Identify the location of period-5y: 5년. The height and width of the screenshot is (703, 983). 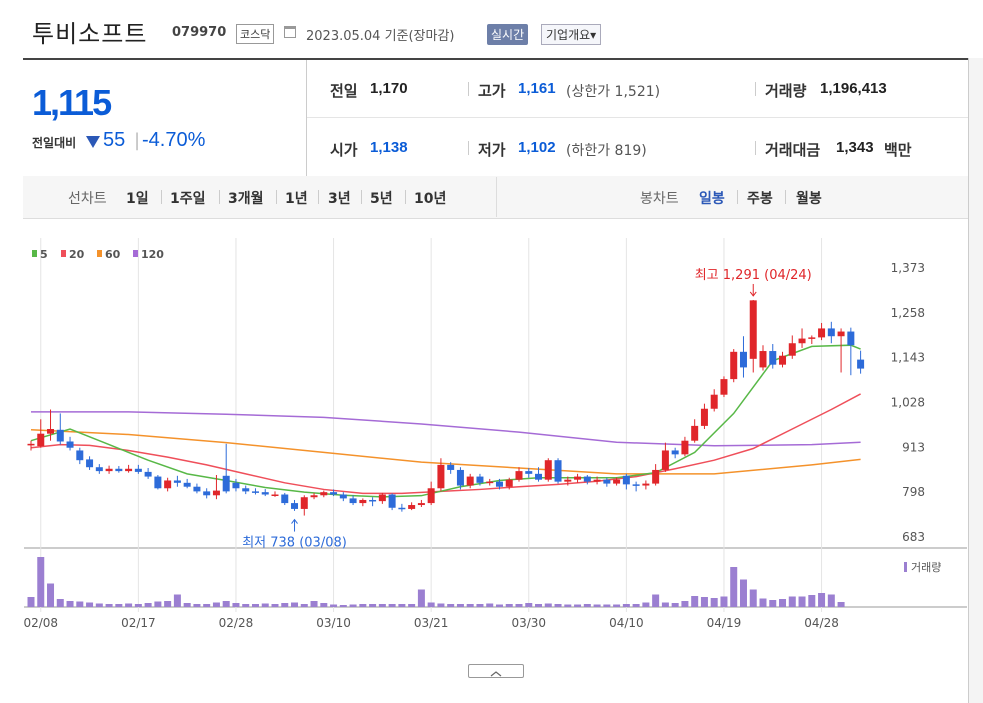
(381, 199).